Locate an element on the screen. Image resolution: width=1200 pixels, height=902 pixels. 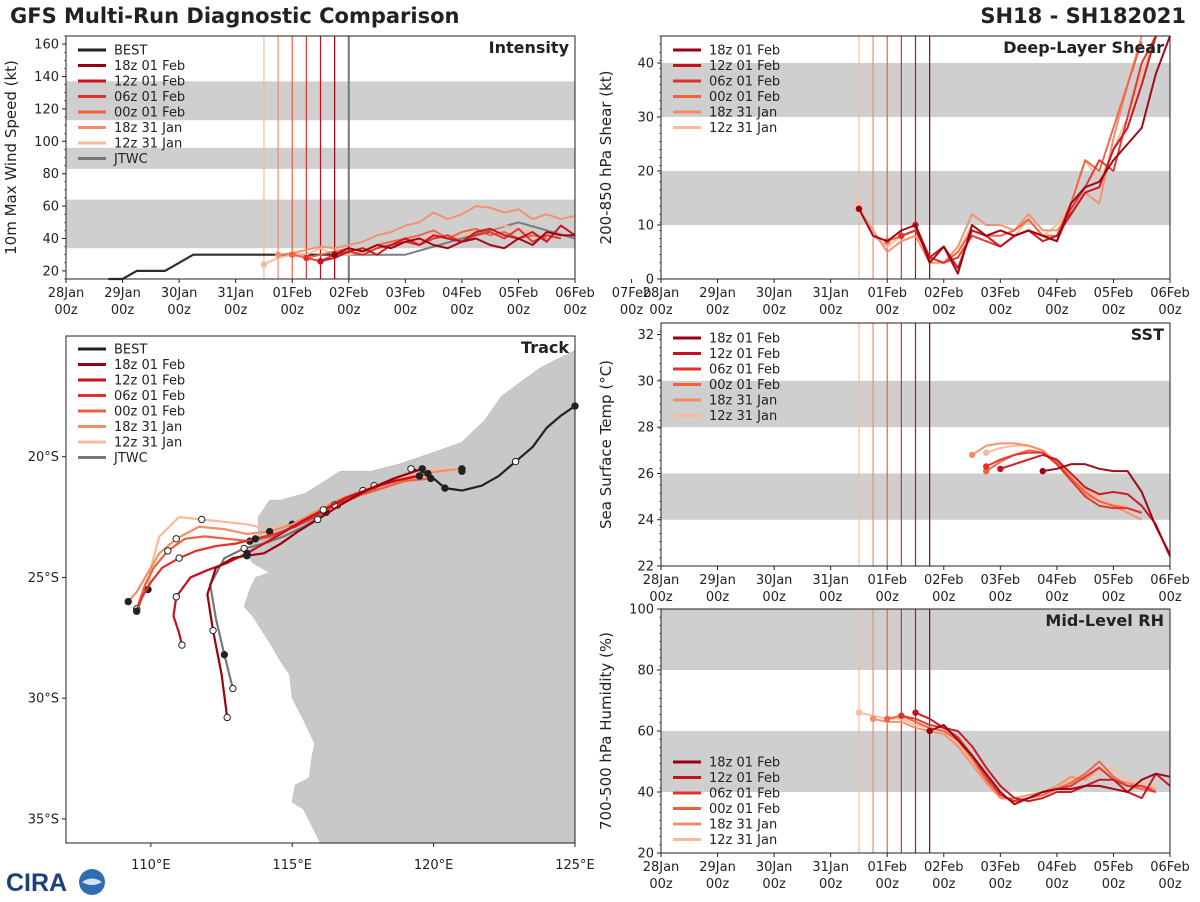
page-title: GFS Multi-Run Diagnostic Comparison is located at coordinates (235, 16).